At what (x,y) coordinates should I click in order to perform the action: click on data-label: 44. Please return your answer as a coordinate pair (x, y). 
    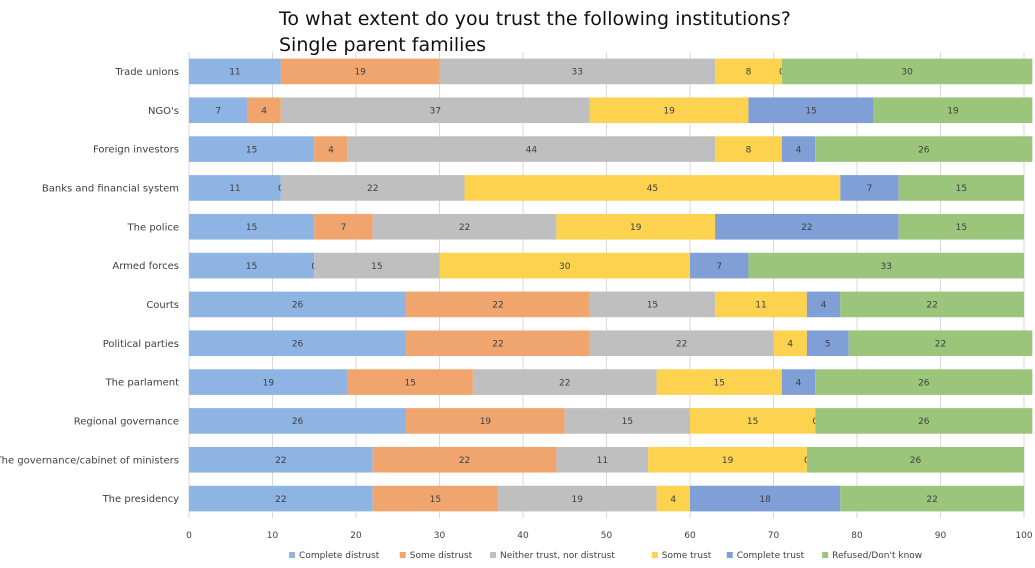
    Looking at the image, I should click on (532, 150).